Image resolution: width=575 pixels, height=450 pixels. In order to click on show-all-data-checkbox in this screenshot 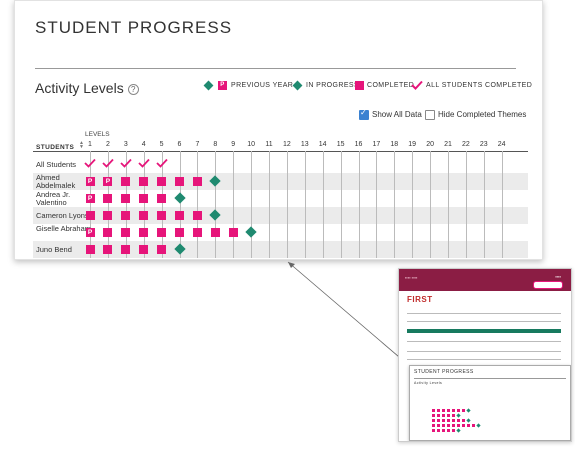, I will do `click(364, 114)`.